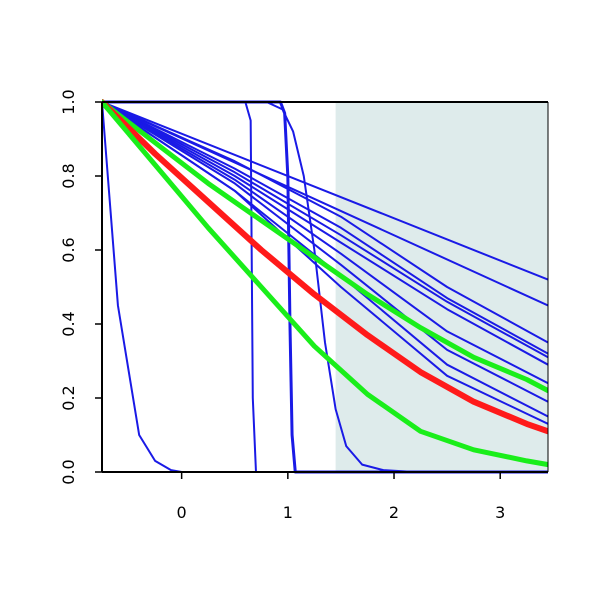 Image resolution: width=600 pixels, height=600 pixels. I want to click on x-tick-label: 1, so click(288, 512).